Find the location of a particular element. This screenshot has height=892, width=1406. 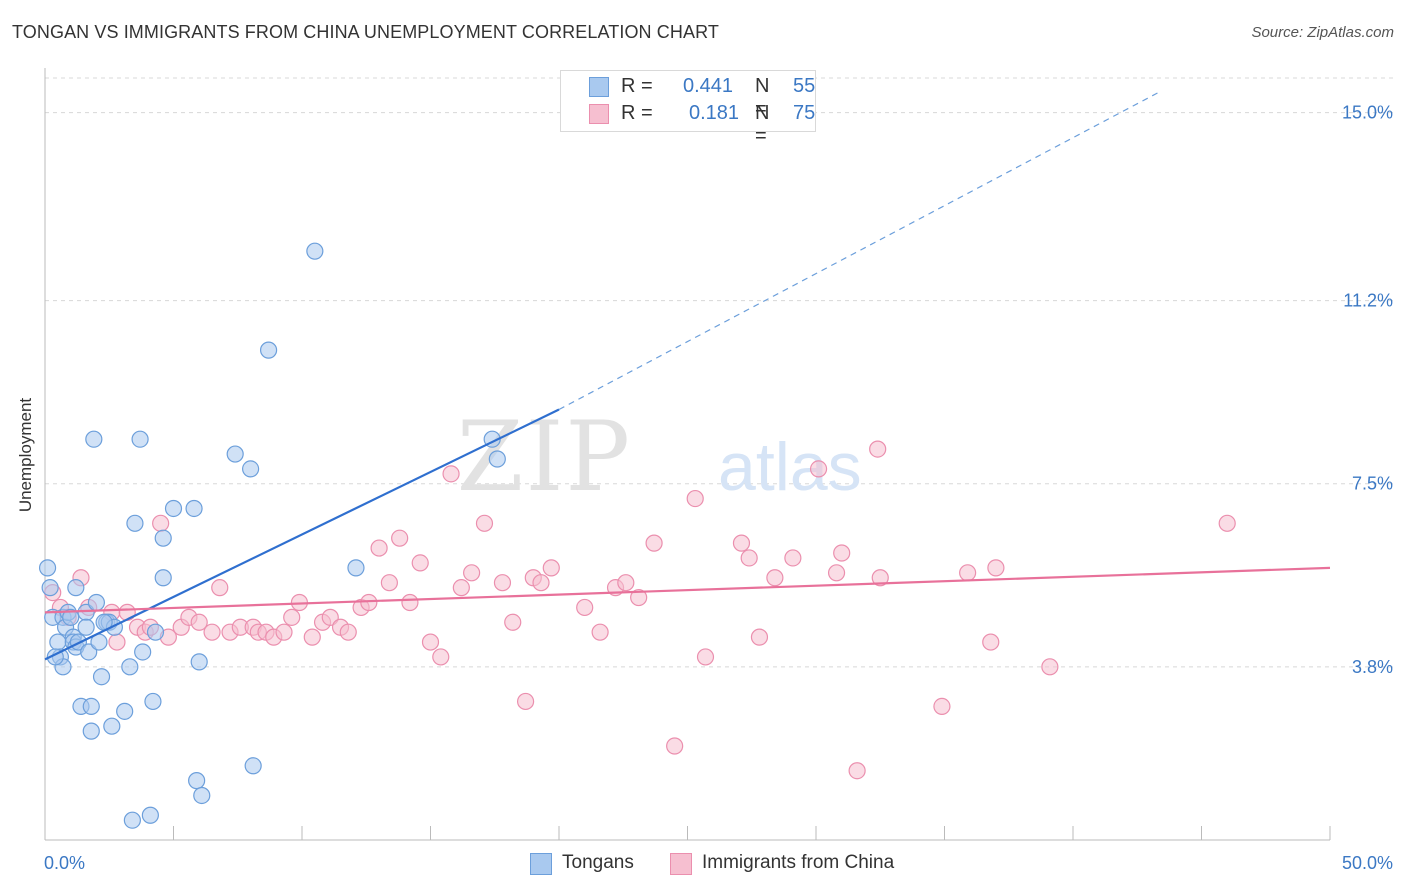

x-tick-label: 0.0% is located at coordinates (64, 863).